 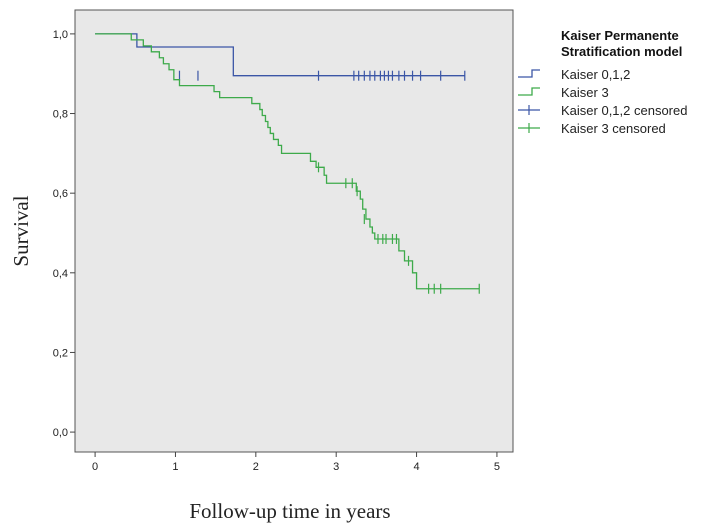 What do you see at coordinates (624, 110) in the screenshot?
I see `legend-label: Kaiser 0,1,2 censored` at bounding box center [624, 110].